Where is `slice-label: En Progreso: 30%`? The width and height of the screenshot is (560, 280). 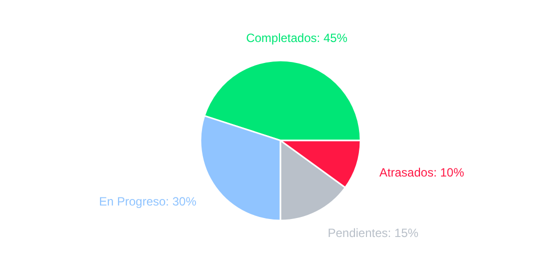 slice-label: En Progreso: 30% is located at coordinates (147, 201).